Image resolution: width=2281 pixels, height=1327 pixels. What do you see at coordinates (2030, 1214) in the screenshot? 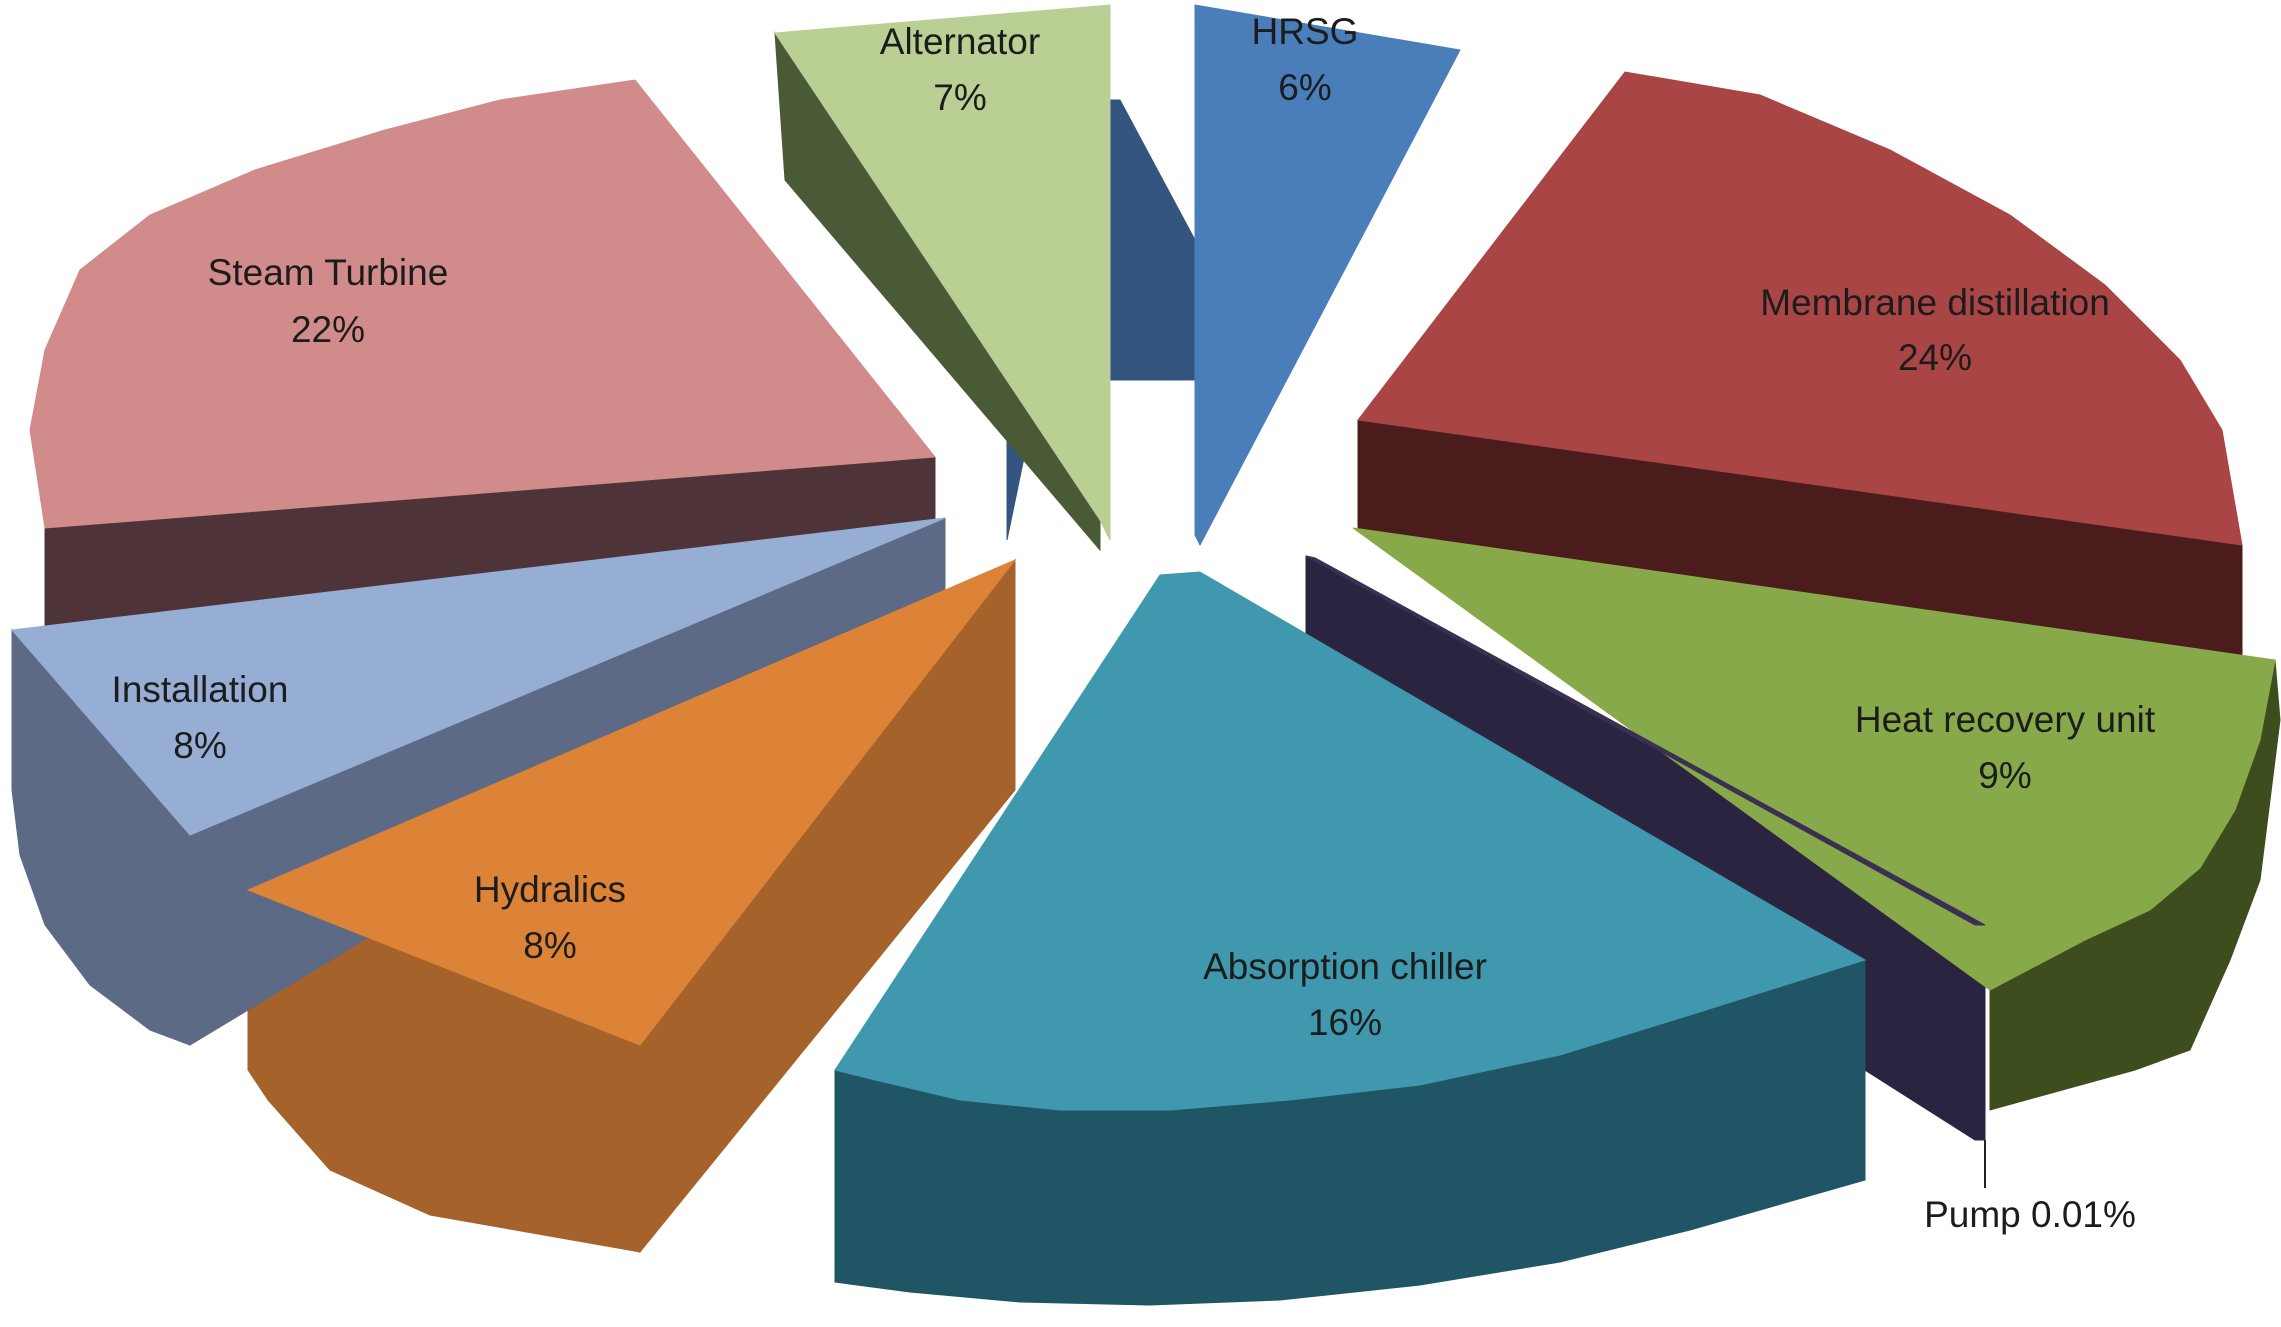
I see `slice-value-pump: Pump 0.01%` at bounding box center [2030, 1214].